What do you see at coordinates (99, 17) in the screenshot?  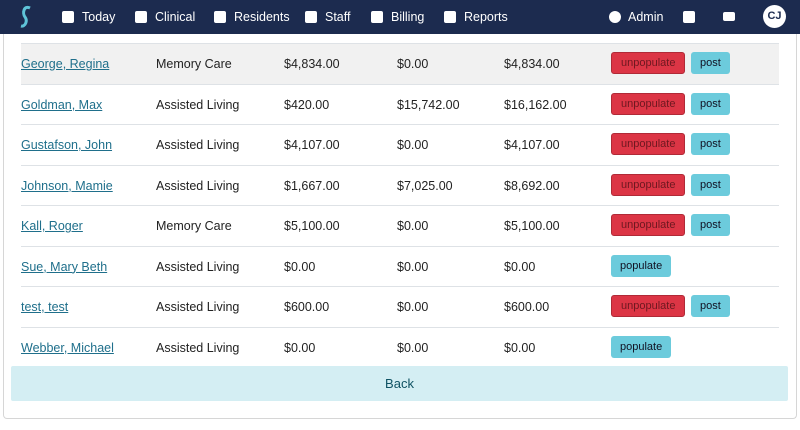 I see `nav-link: Today` at bounding box center [99, 17].